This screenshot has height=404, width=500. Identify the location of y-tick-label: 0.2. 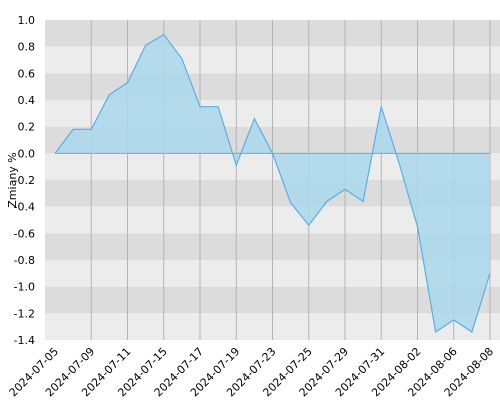
(27, 127).